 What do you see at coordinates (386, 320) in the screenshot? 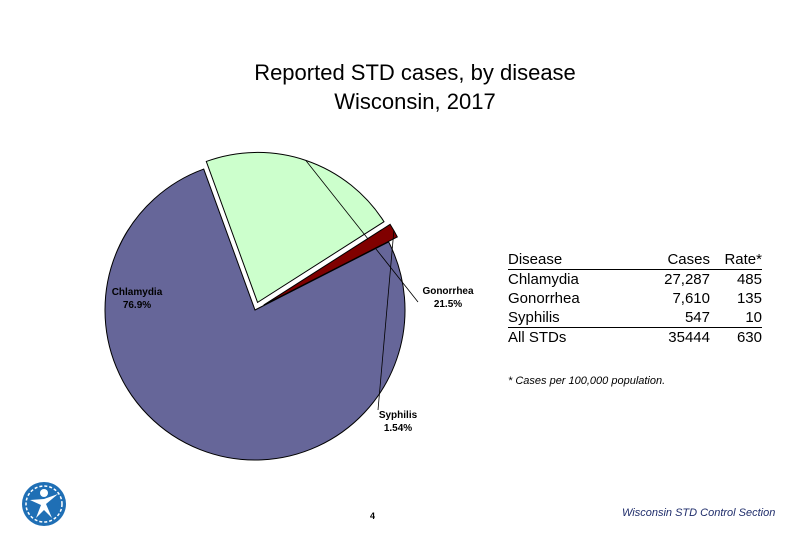
I see `leader-line-syphilis` at bounding box center [386, 320].